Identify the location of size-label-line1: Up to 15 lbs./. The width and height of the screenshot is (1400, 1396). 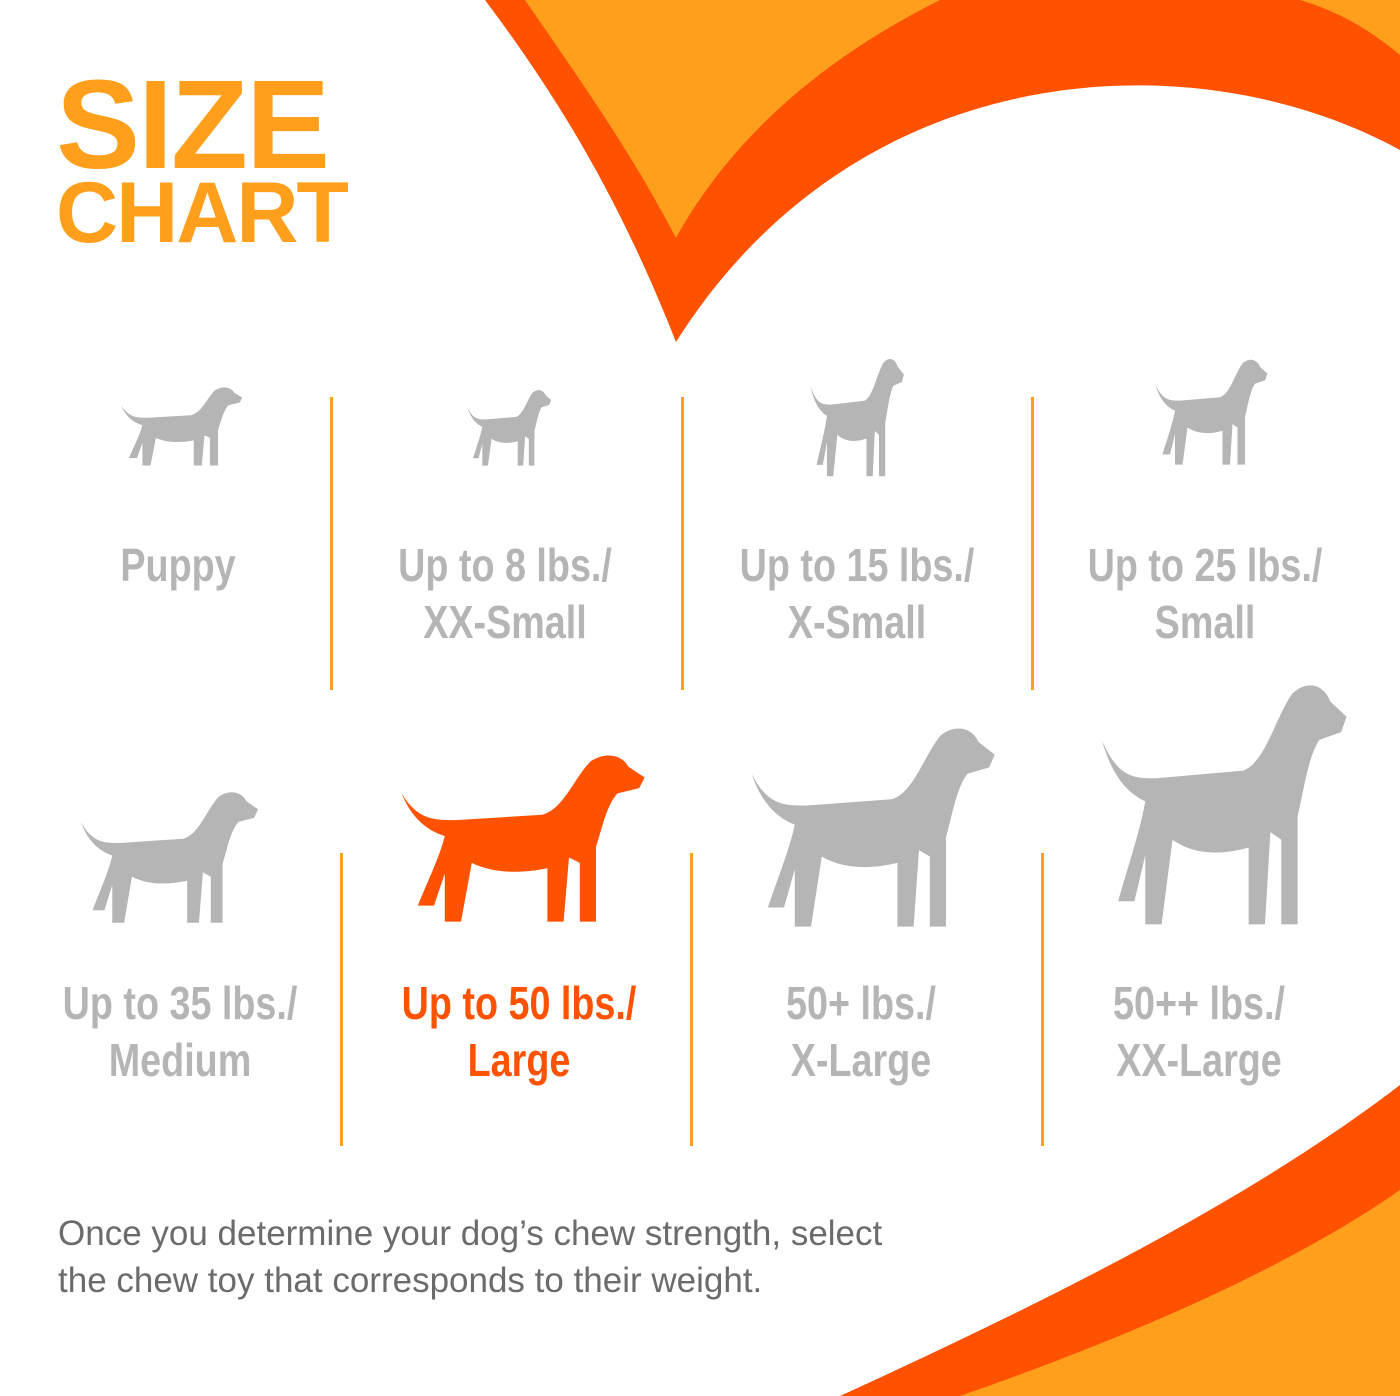
(857, 565).